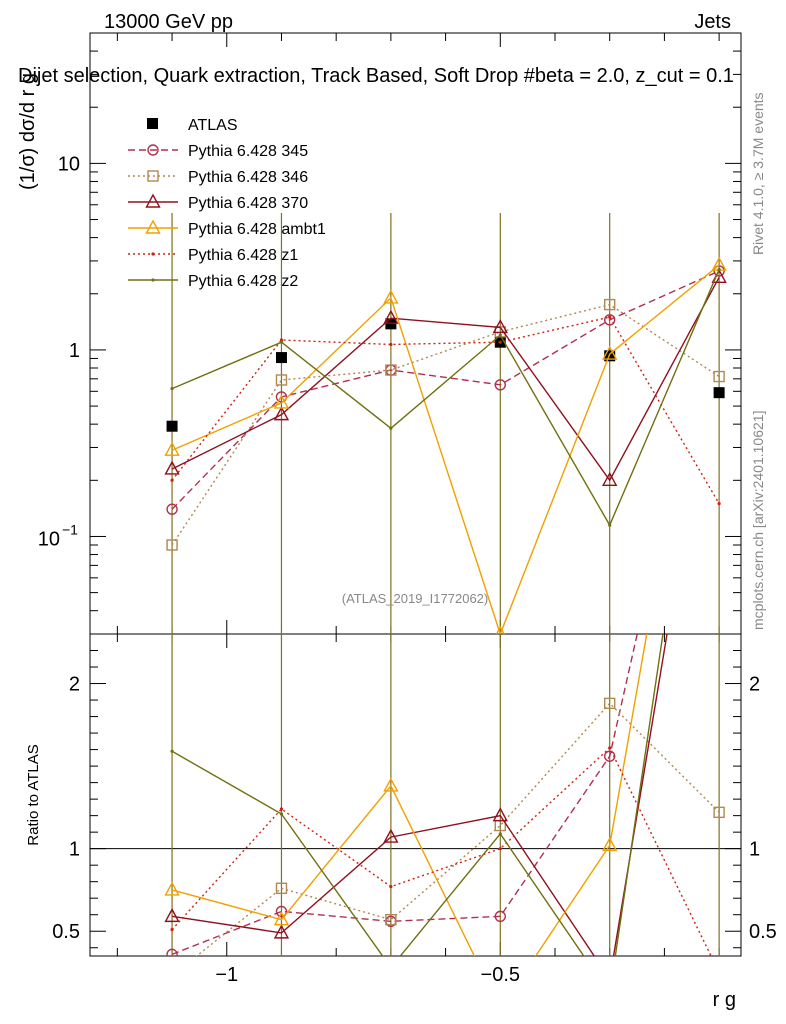 Image resolution: width=786 pixels, height=1024 pixels. I want to click on x-axis-title: r g, so click(724, 1000).